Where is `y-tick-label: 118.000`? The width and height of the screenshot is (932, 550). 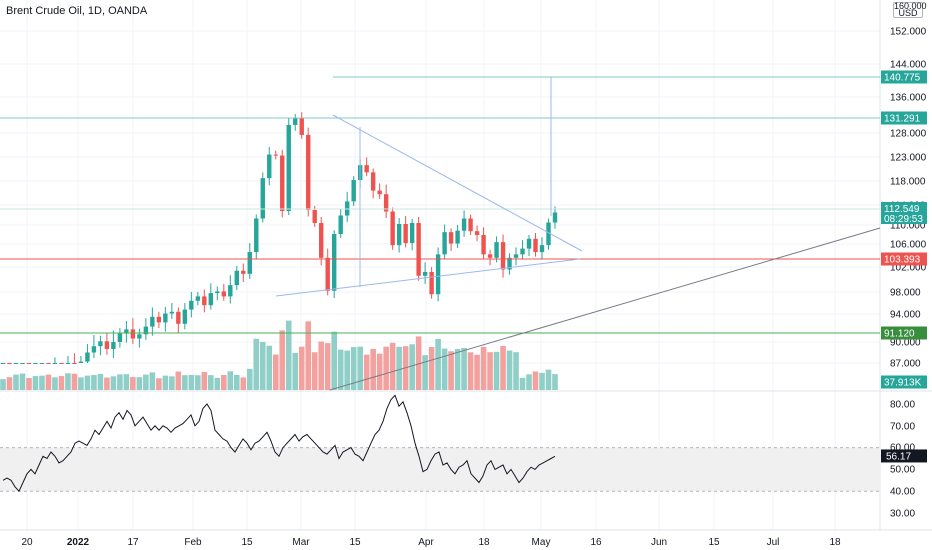 y-tick-label: 118.000 is located at coordinates (908, 182).